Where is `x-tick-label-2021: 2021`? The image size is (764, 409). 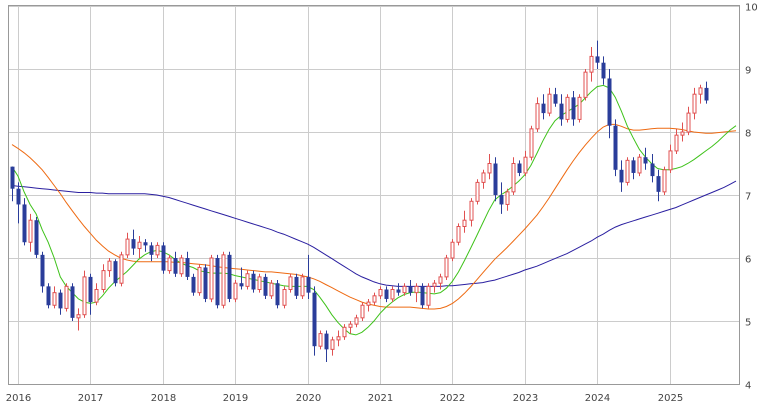
x-tick-label-2021: 2021 is located at coordinates (380, 398).